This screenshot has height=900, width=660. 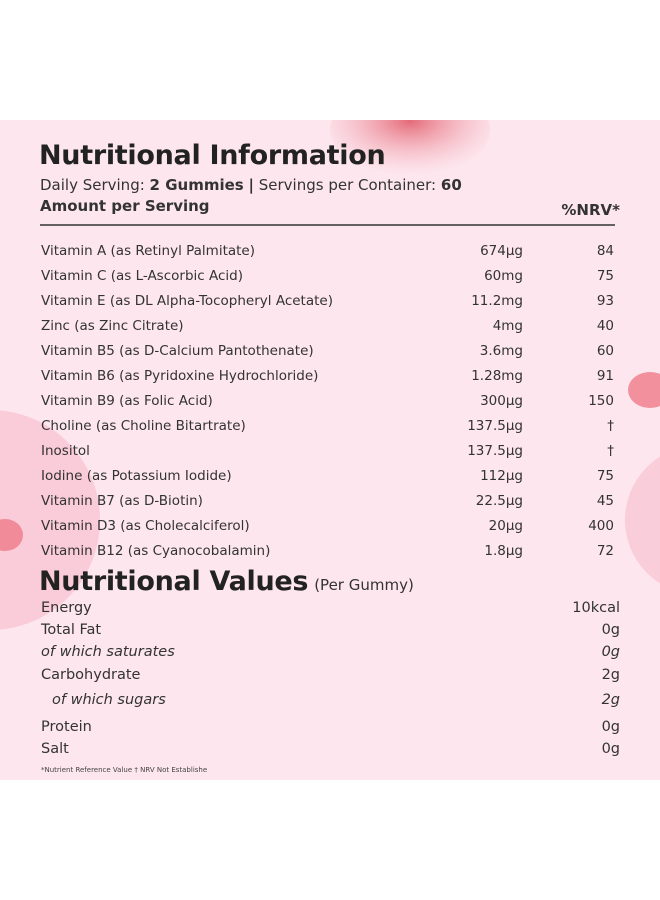 What do you see at coordinates (505, 526) in the screenshot?
I see `nutrient-amount: 20µg` at bounding box center [505, 526].